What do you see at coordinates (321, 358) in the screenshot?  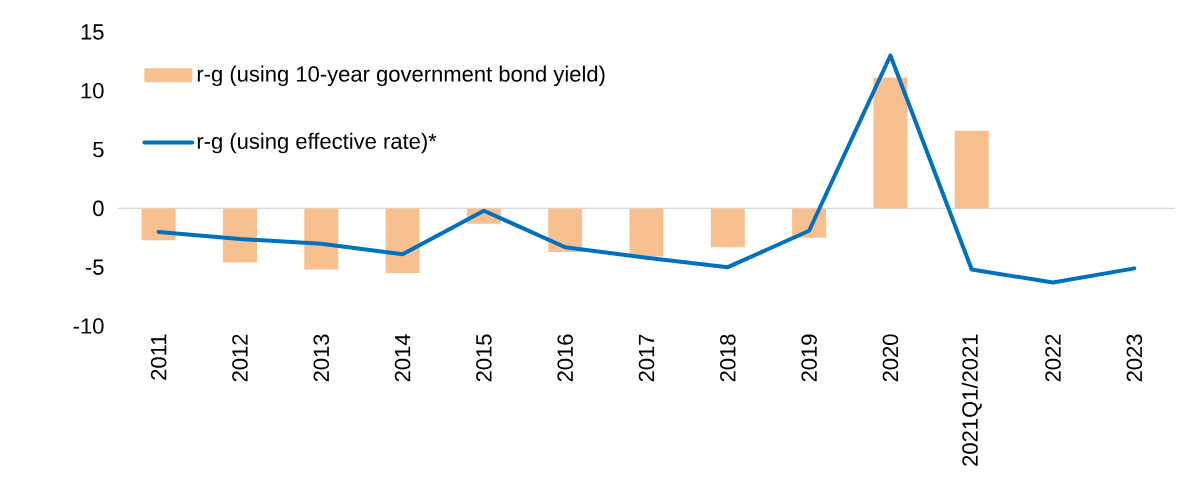 I see `x-tick-label: 2013` at bounding box center [321, 358].